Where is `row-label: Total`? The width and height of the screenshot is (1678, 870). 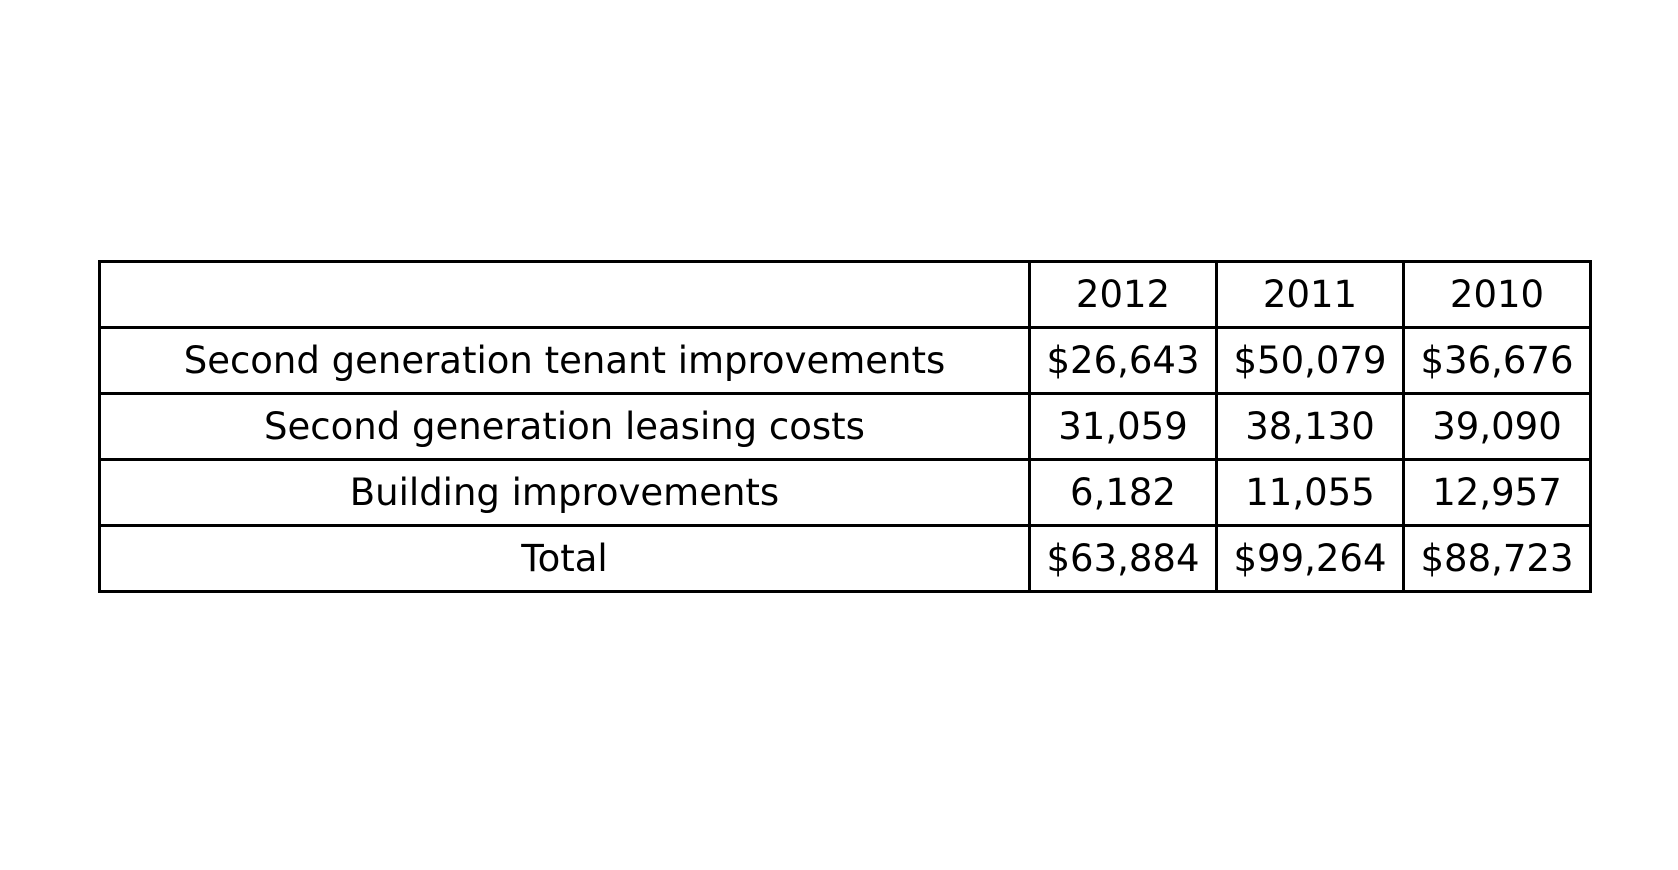
row-label: Total is located at coordinates (564, 558).